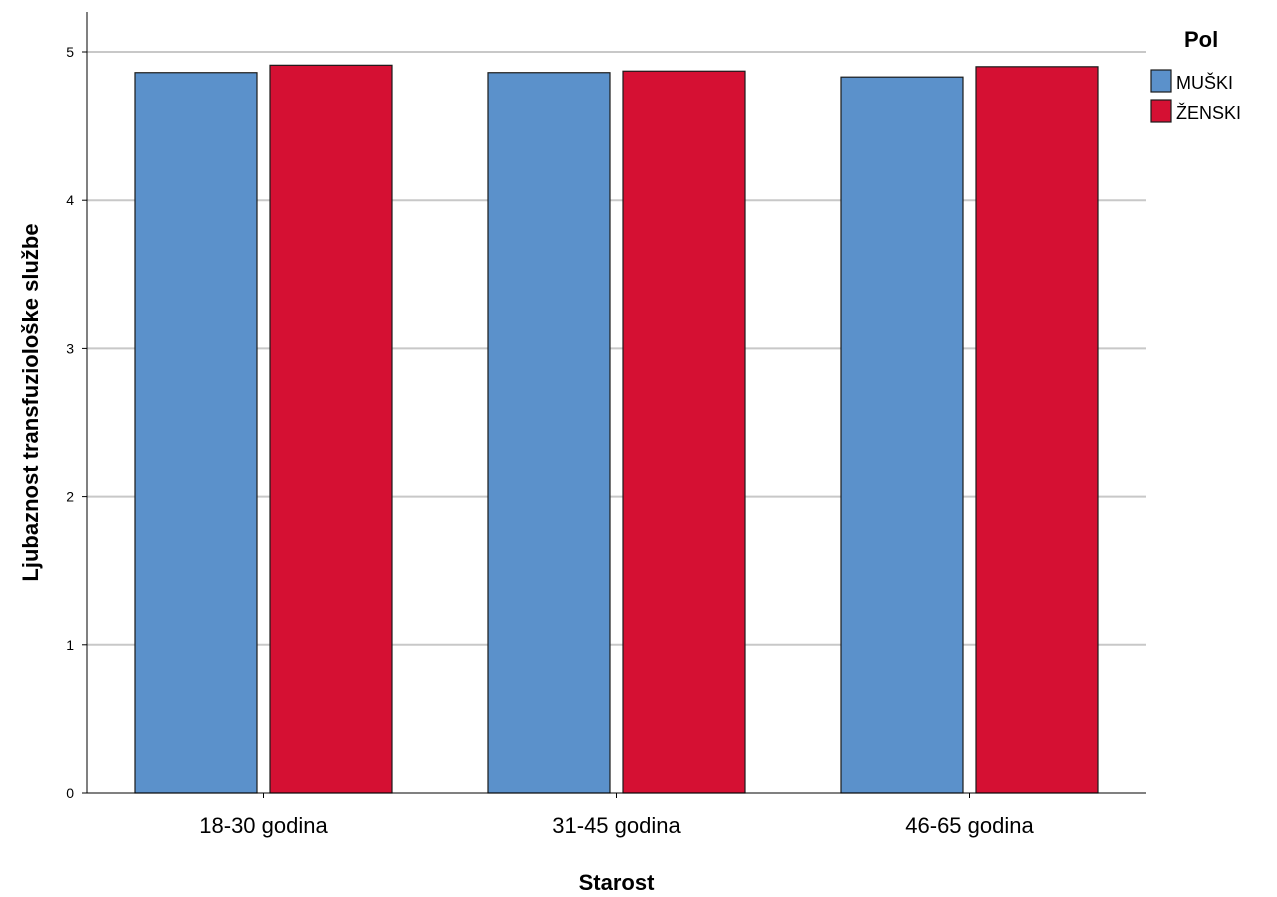 The width and height of the screenshot is (1277, 897). I want to click on legend-title: Pol, so click(1201, 39).